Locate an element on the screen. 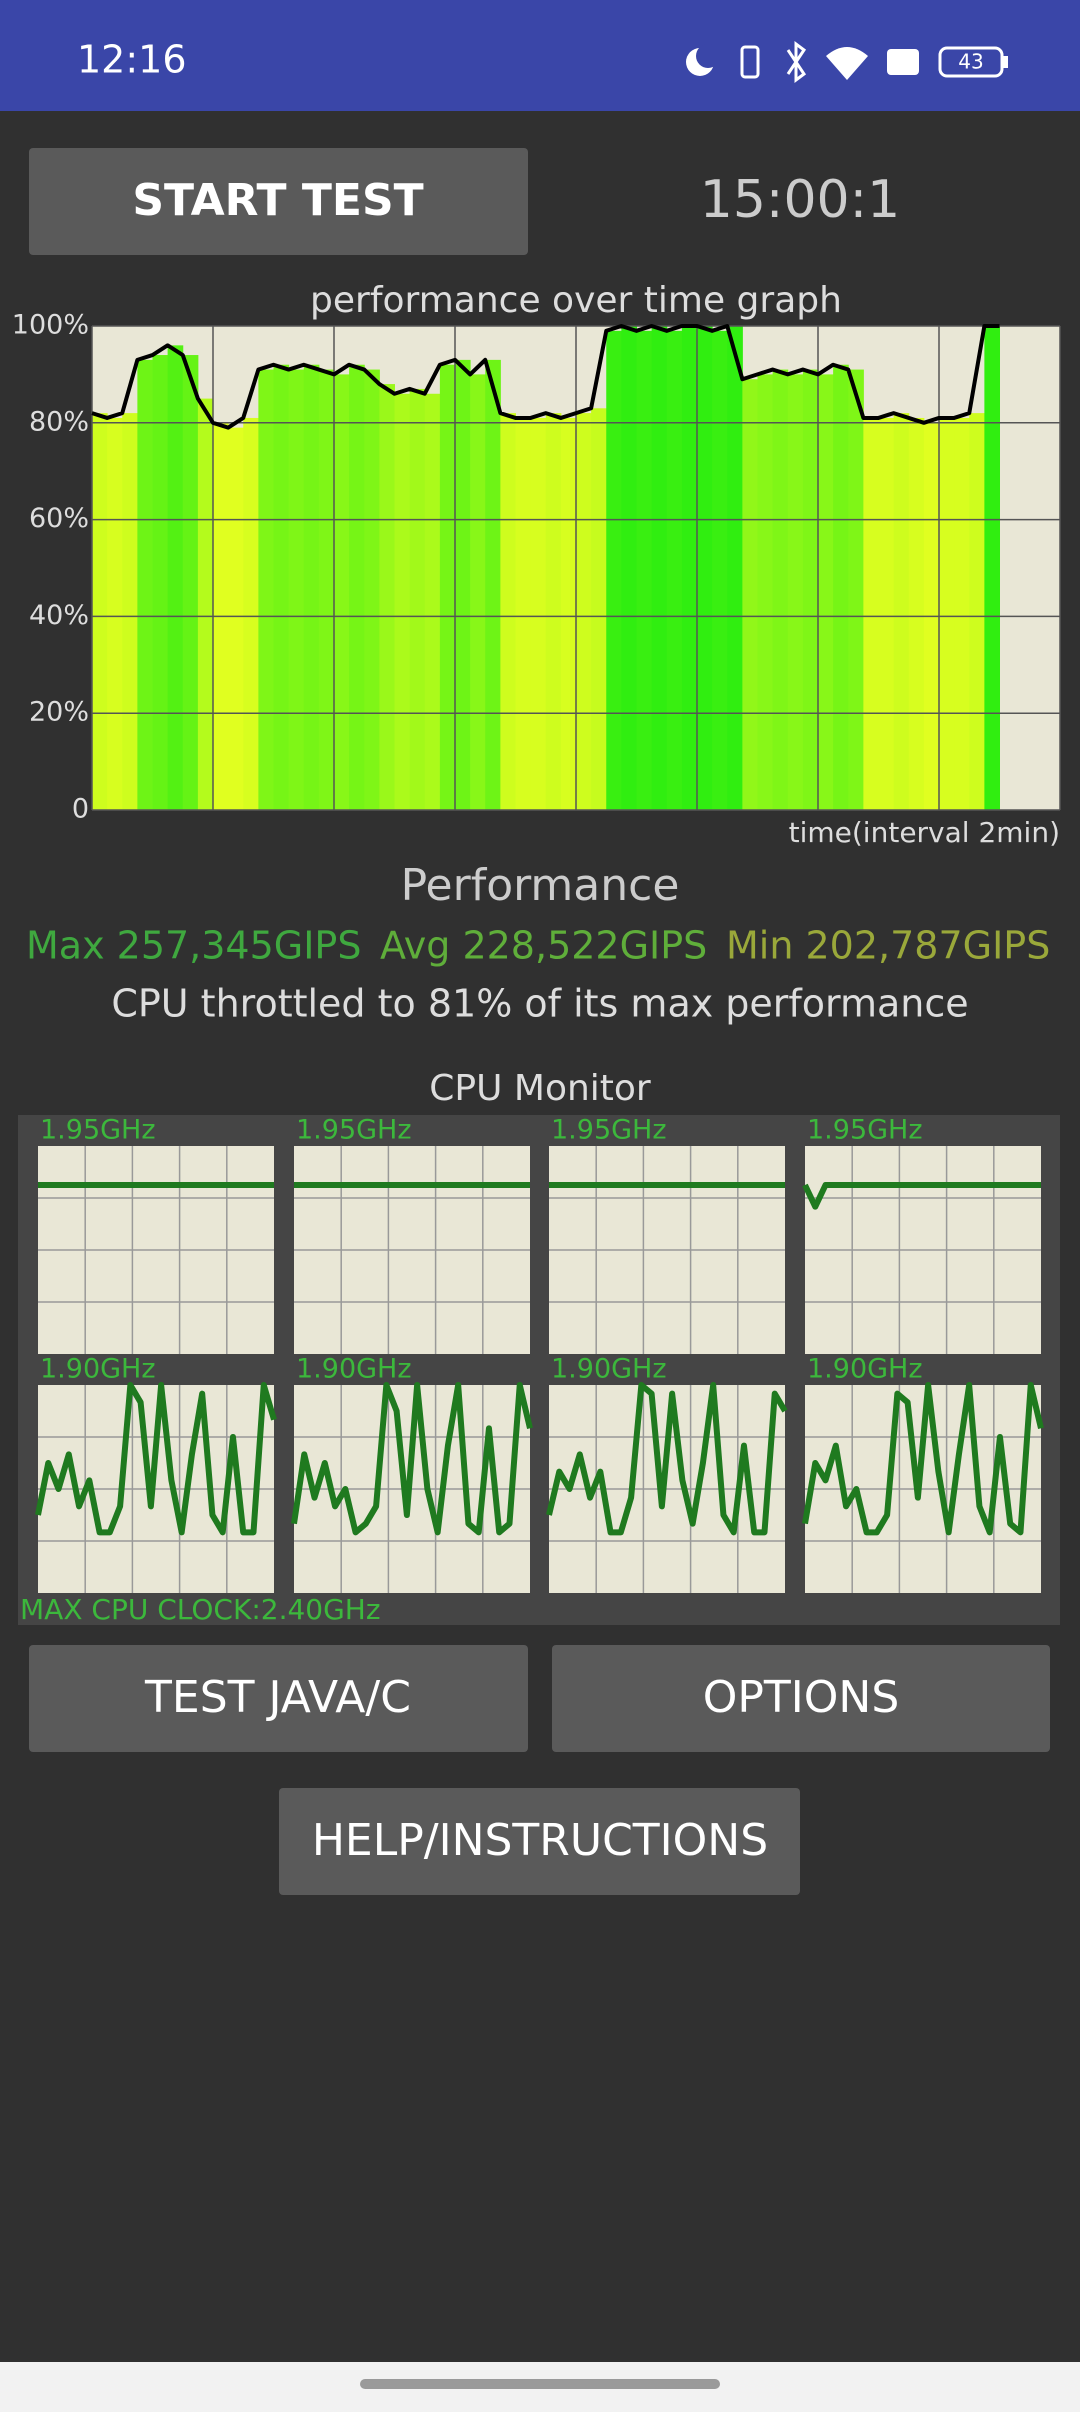  y-tick-label: 0 is located at coordinates (80, 809).